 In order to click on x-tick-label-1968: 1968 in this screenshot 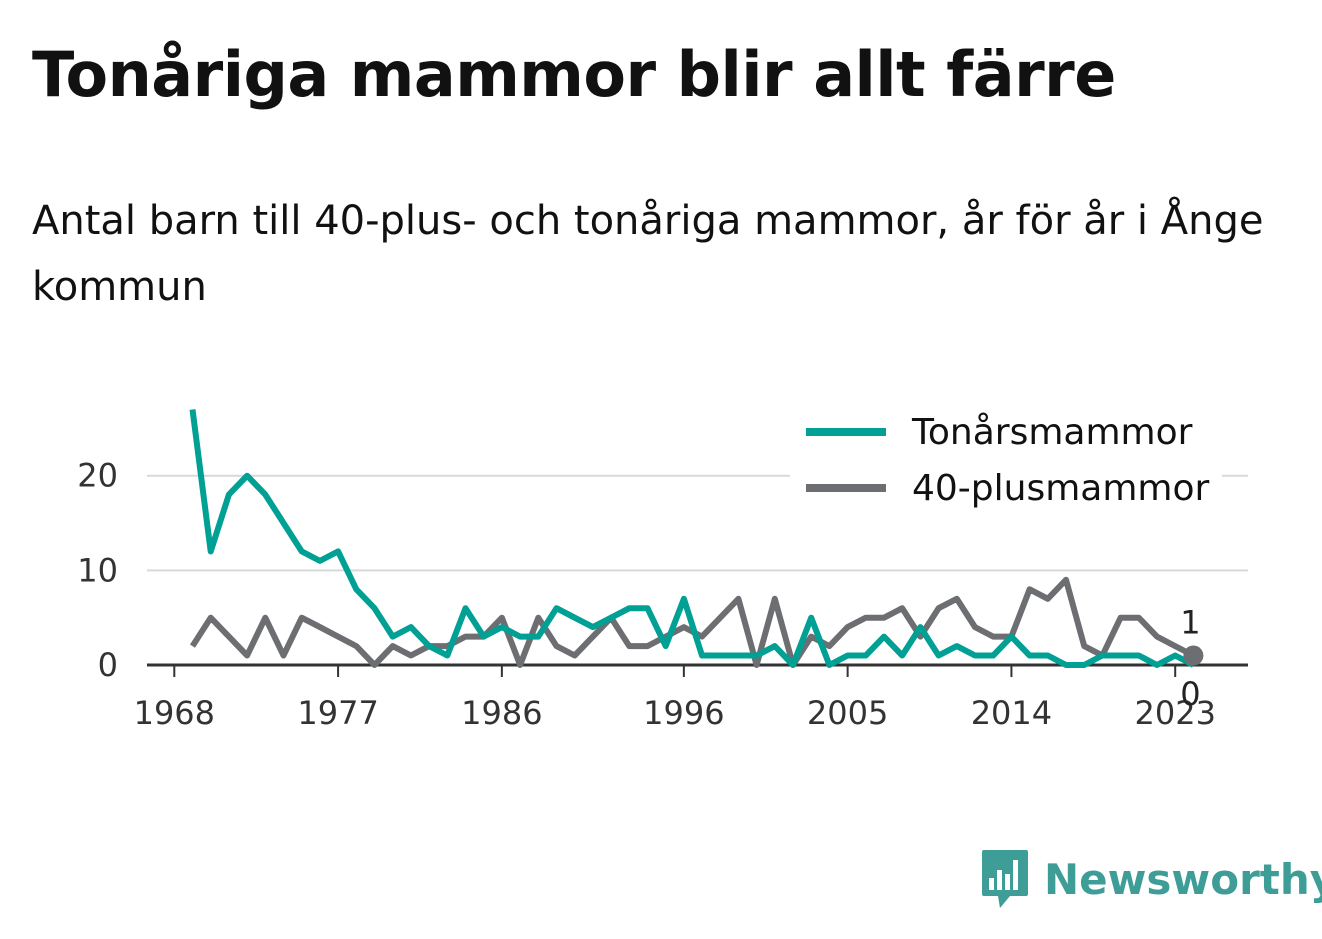, I will do `click(174, 713)`.